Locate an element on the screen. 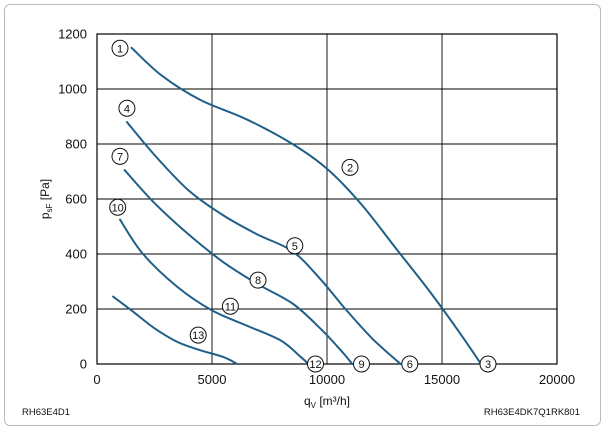 This screenshot has width=605, height=430. curve-marker-label: 9 is located at coordinates (361, 365).